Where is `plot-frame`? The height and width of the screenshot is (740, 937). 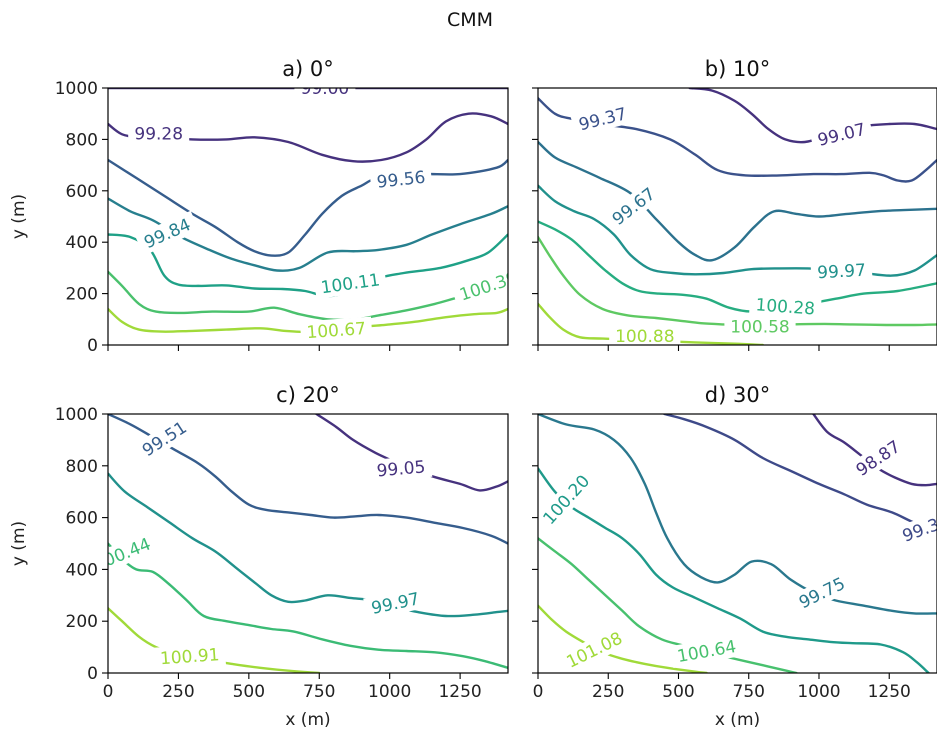
plot-frame is located at coordinates (737, 216).